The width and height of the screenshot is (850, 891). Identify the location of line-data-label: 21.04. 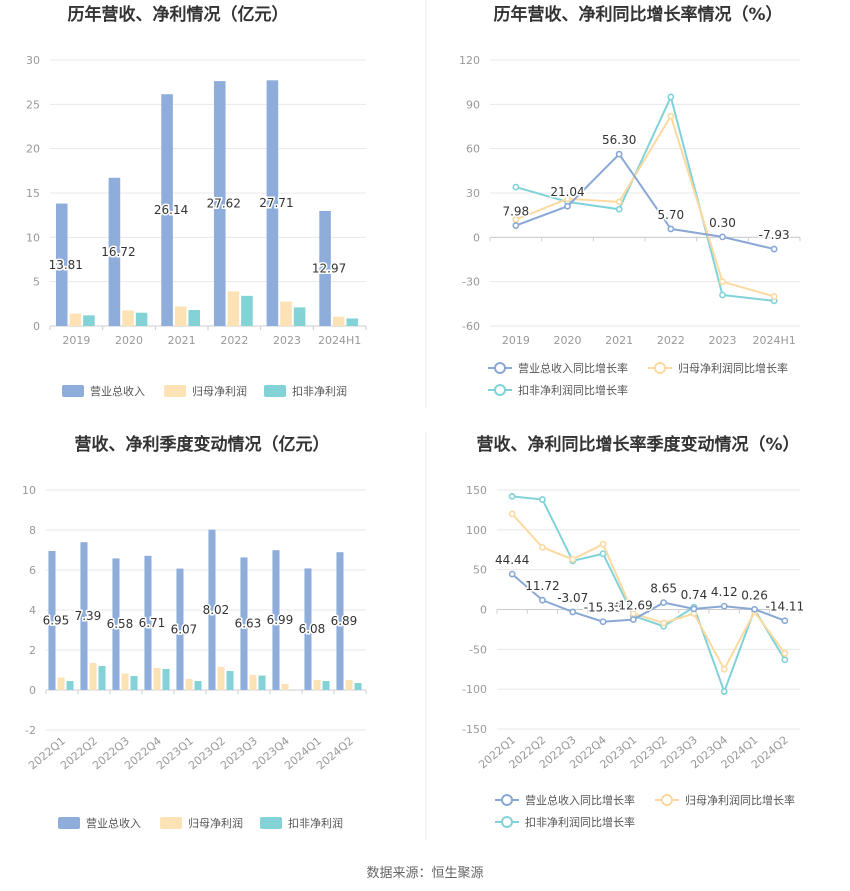
(567, 192).